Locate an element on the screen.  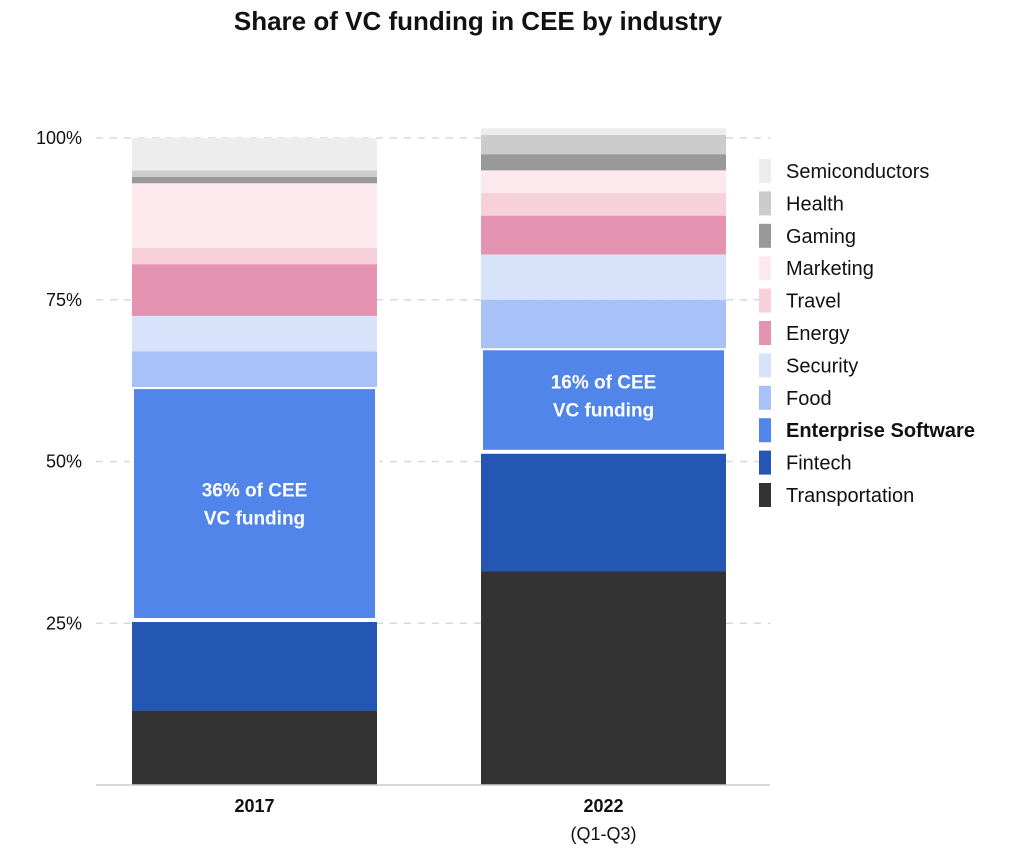
annotation-2022-line-1: 16% of CEE is located at coordinates (604, 382).